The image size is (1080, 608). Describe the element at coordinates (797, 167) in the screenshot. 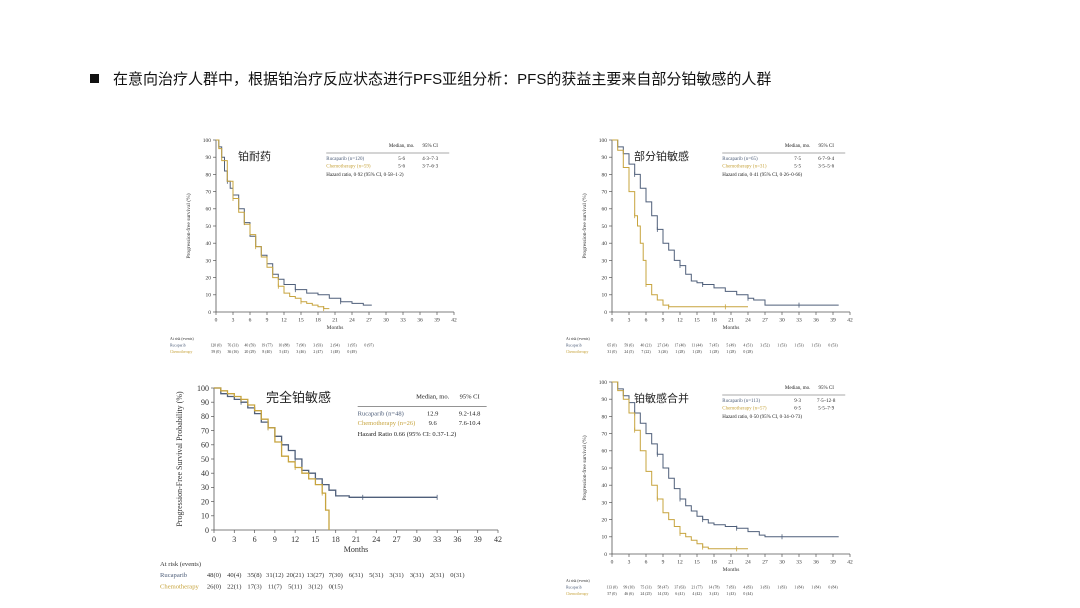

I see `legend-median-value: 5·5` at that location.